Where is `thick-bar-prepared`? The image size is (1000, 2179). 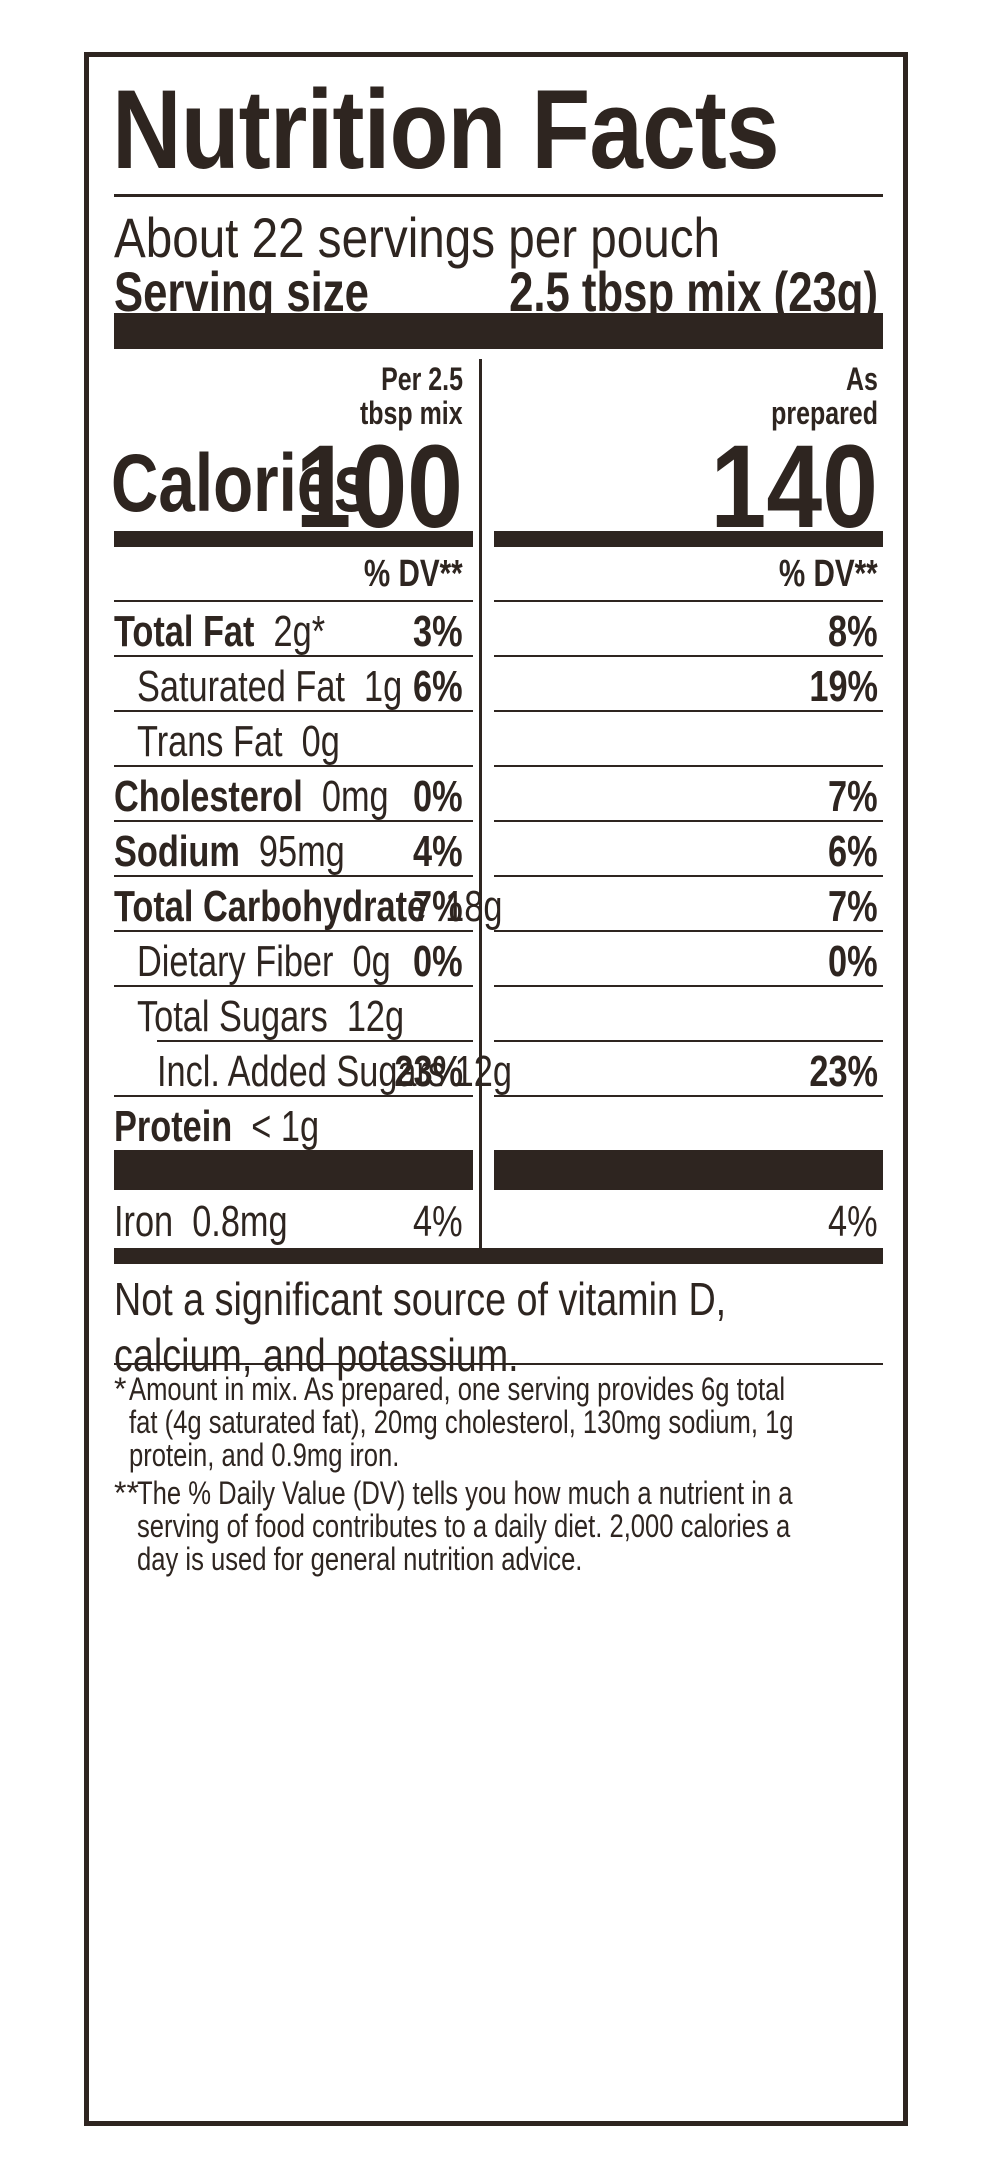 thick-bar-prepared is located at coordinates (688, 1170).